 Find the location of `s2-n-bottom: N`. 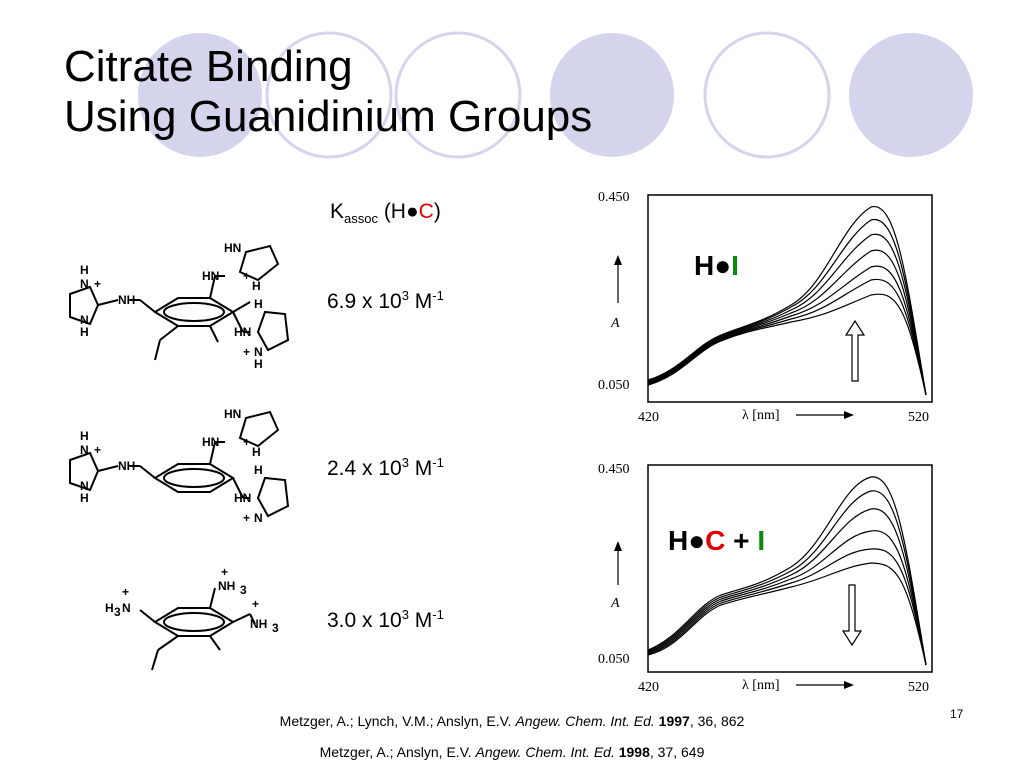

s2-n-bottom: N is located at coordinates (84, 486).